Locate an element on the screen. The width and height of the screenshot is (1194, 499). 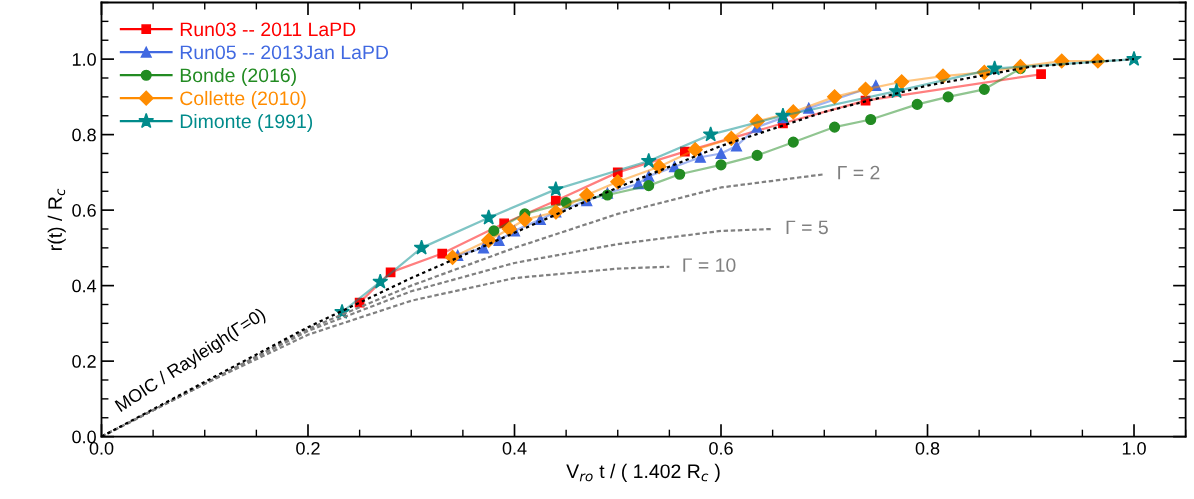
legend-label: Run05 -- 2013Jan LaPD is located at coordinates (284, 52).